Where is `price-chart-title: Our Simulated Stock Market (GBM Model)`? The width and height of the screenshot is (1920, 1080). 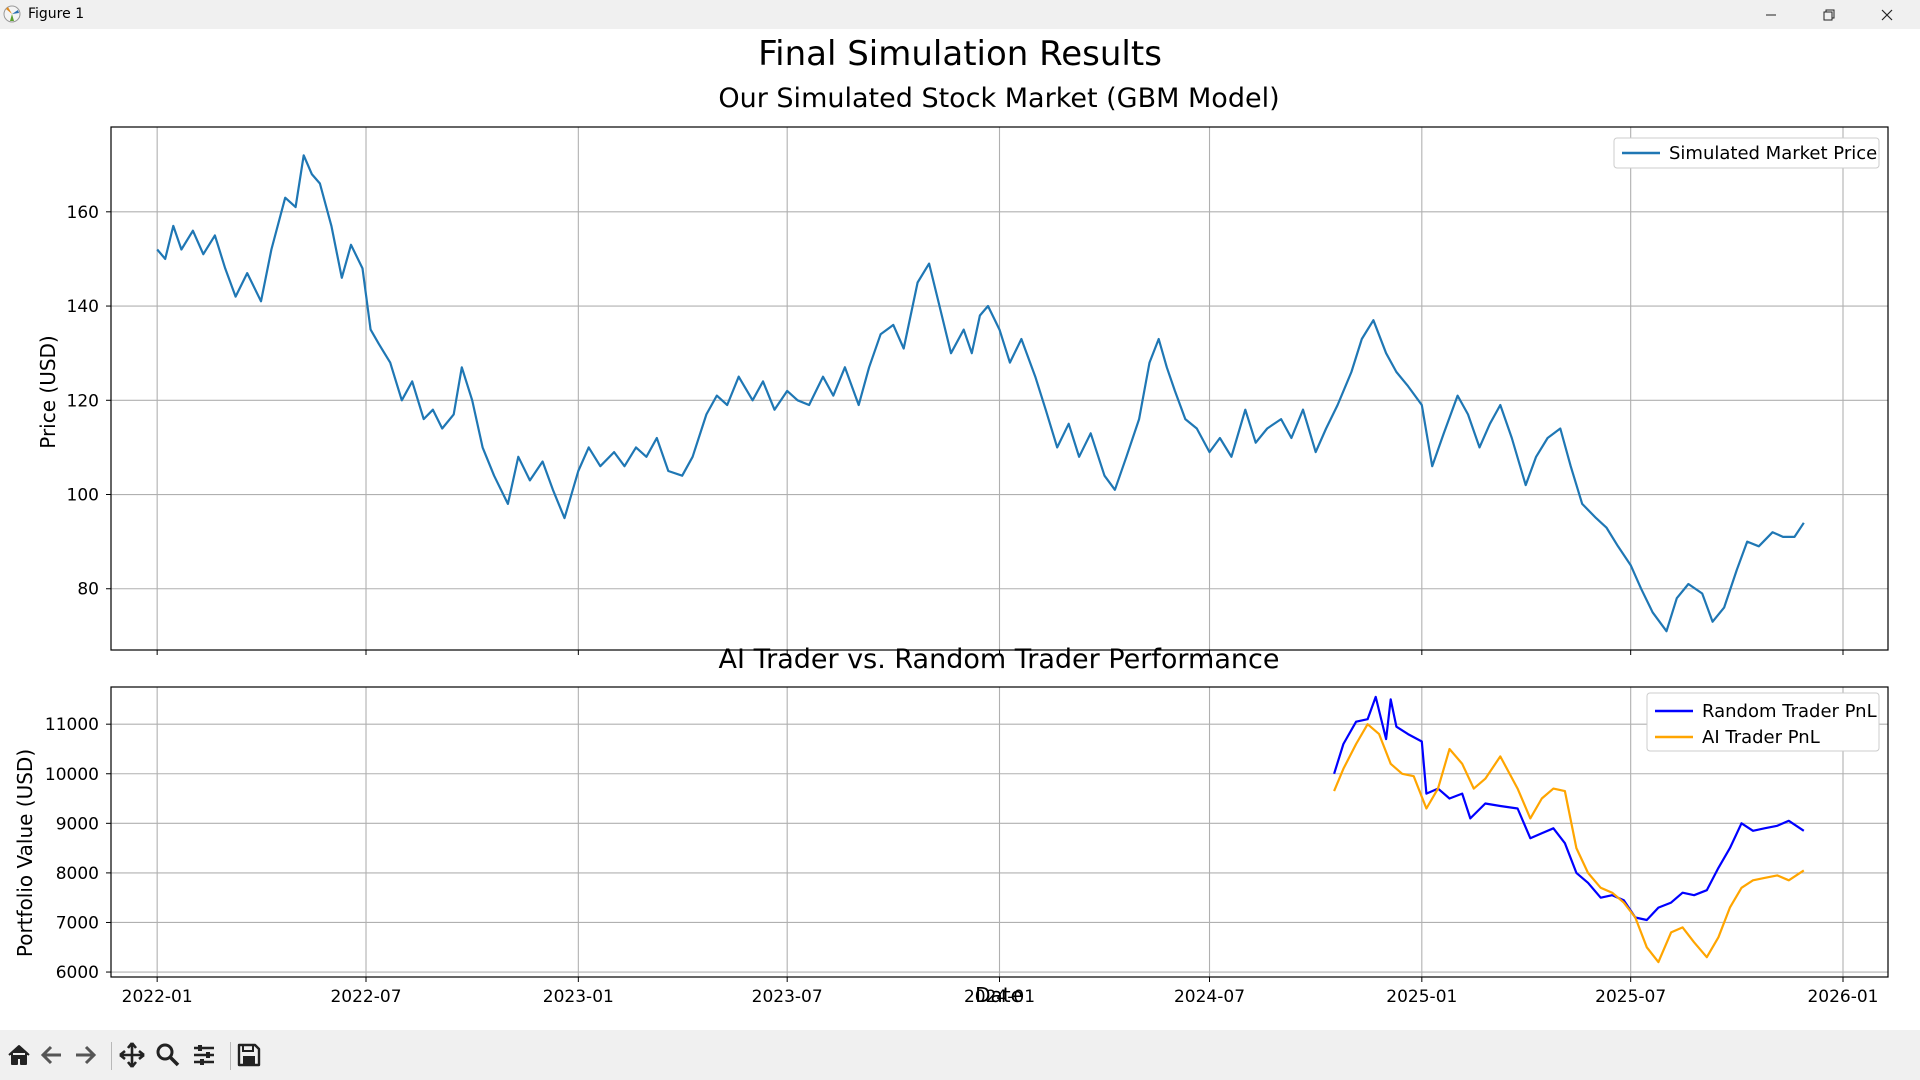
price-chart-title: Our Simulated Stock Market (GBM Model) is located at coordinates (998, 98).